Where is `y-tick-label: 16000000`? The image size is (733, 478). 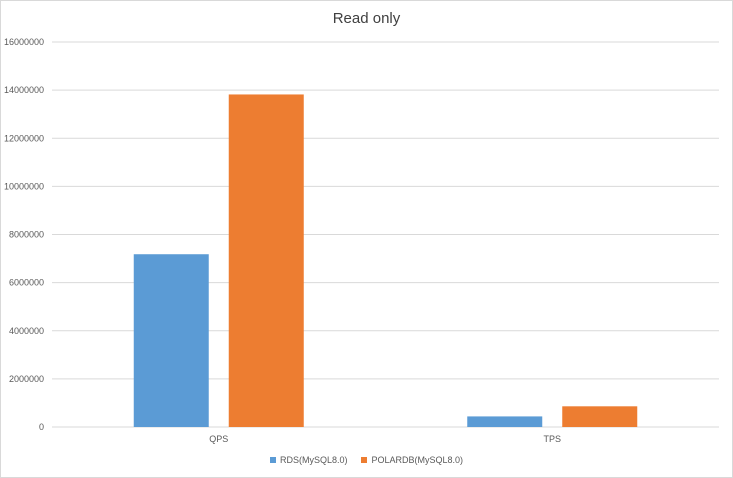
y-tick-label: 16000000 is located at coordinates (24, 42).